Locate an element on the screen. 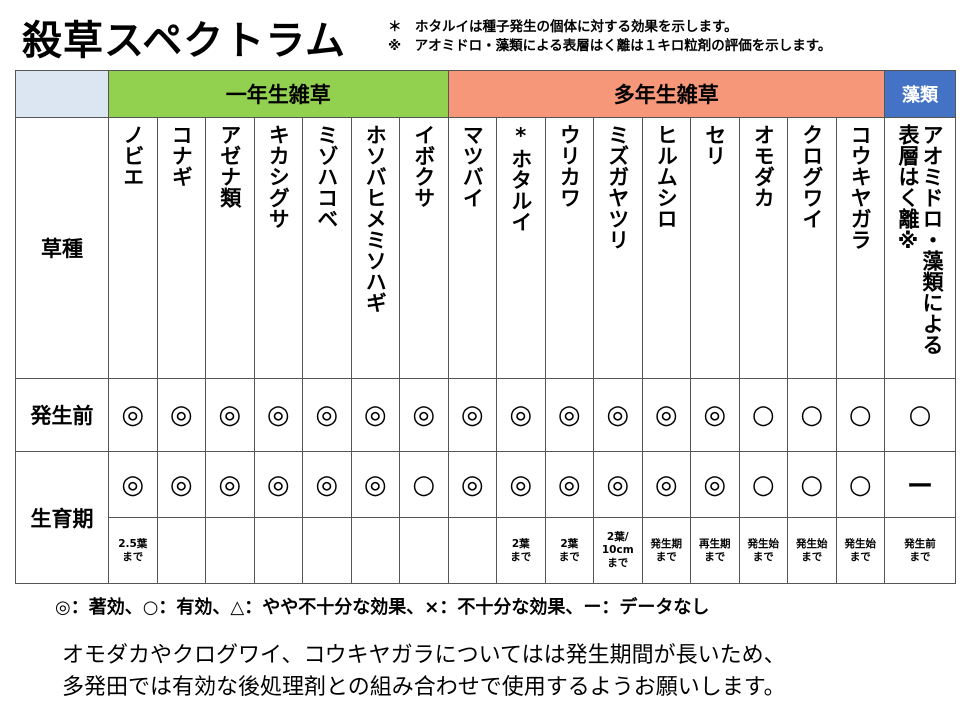  weed-name: コウキヤガラ is located at coordinates (860, 187).